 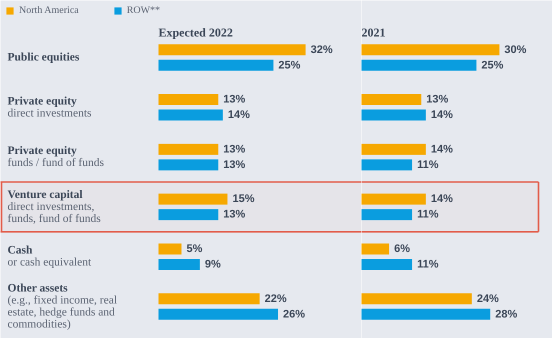 What do you see at coordinates (49, 10) in the screenshot?
I see `legend-label: North America` at bounding box center [49, 10].